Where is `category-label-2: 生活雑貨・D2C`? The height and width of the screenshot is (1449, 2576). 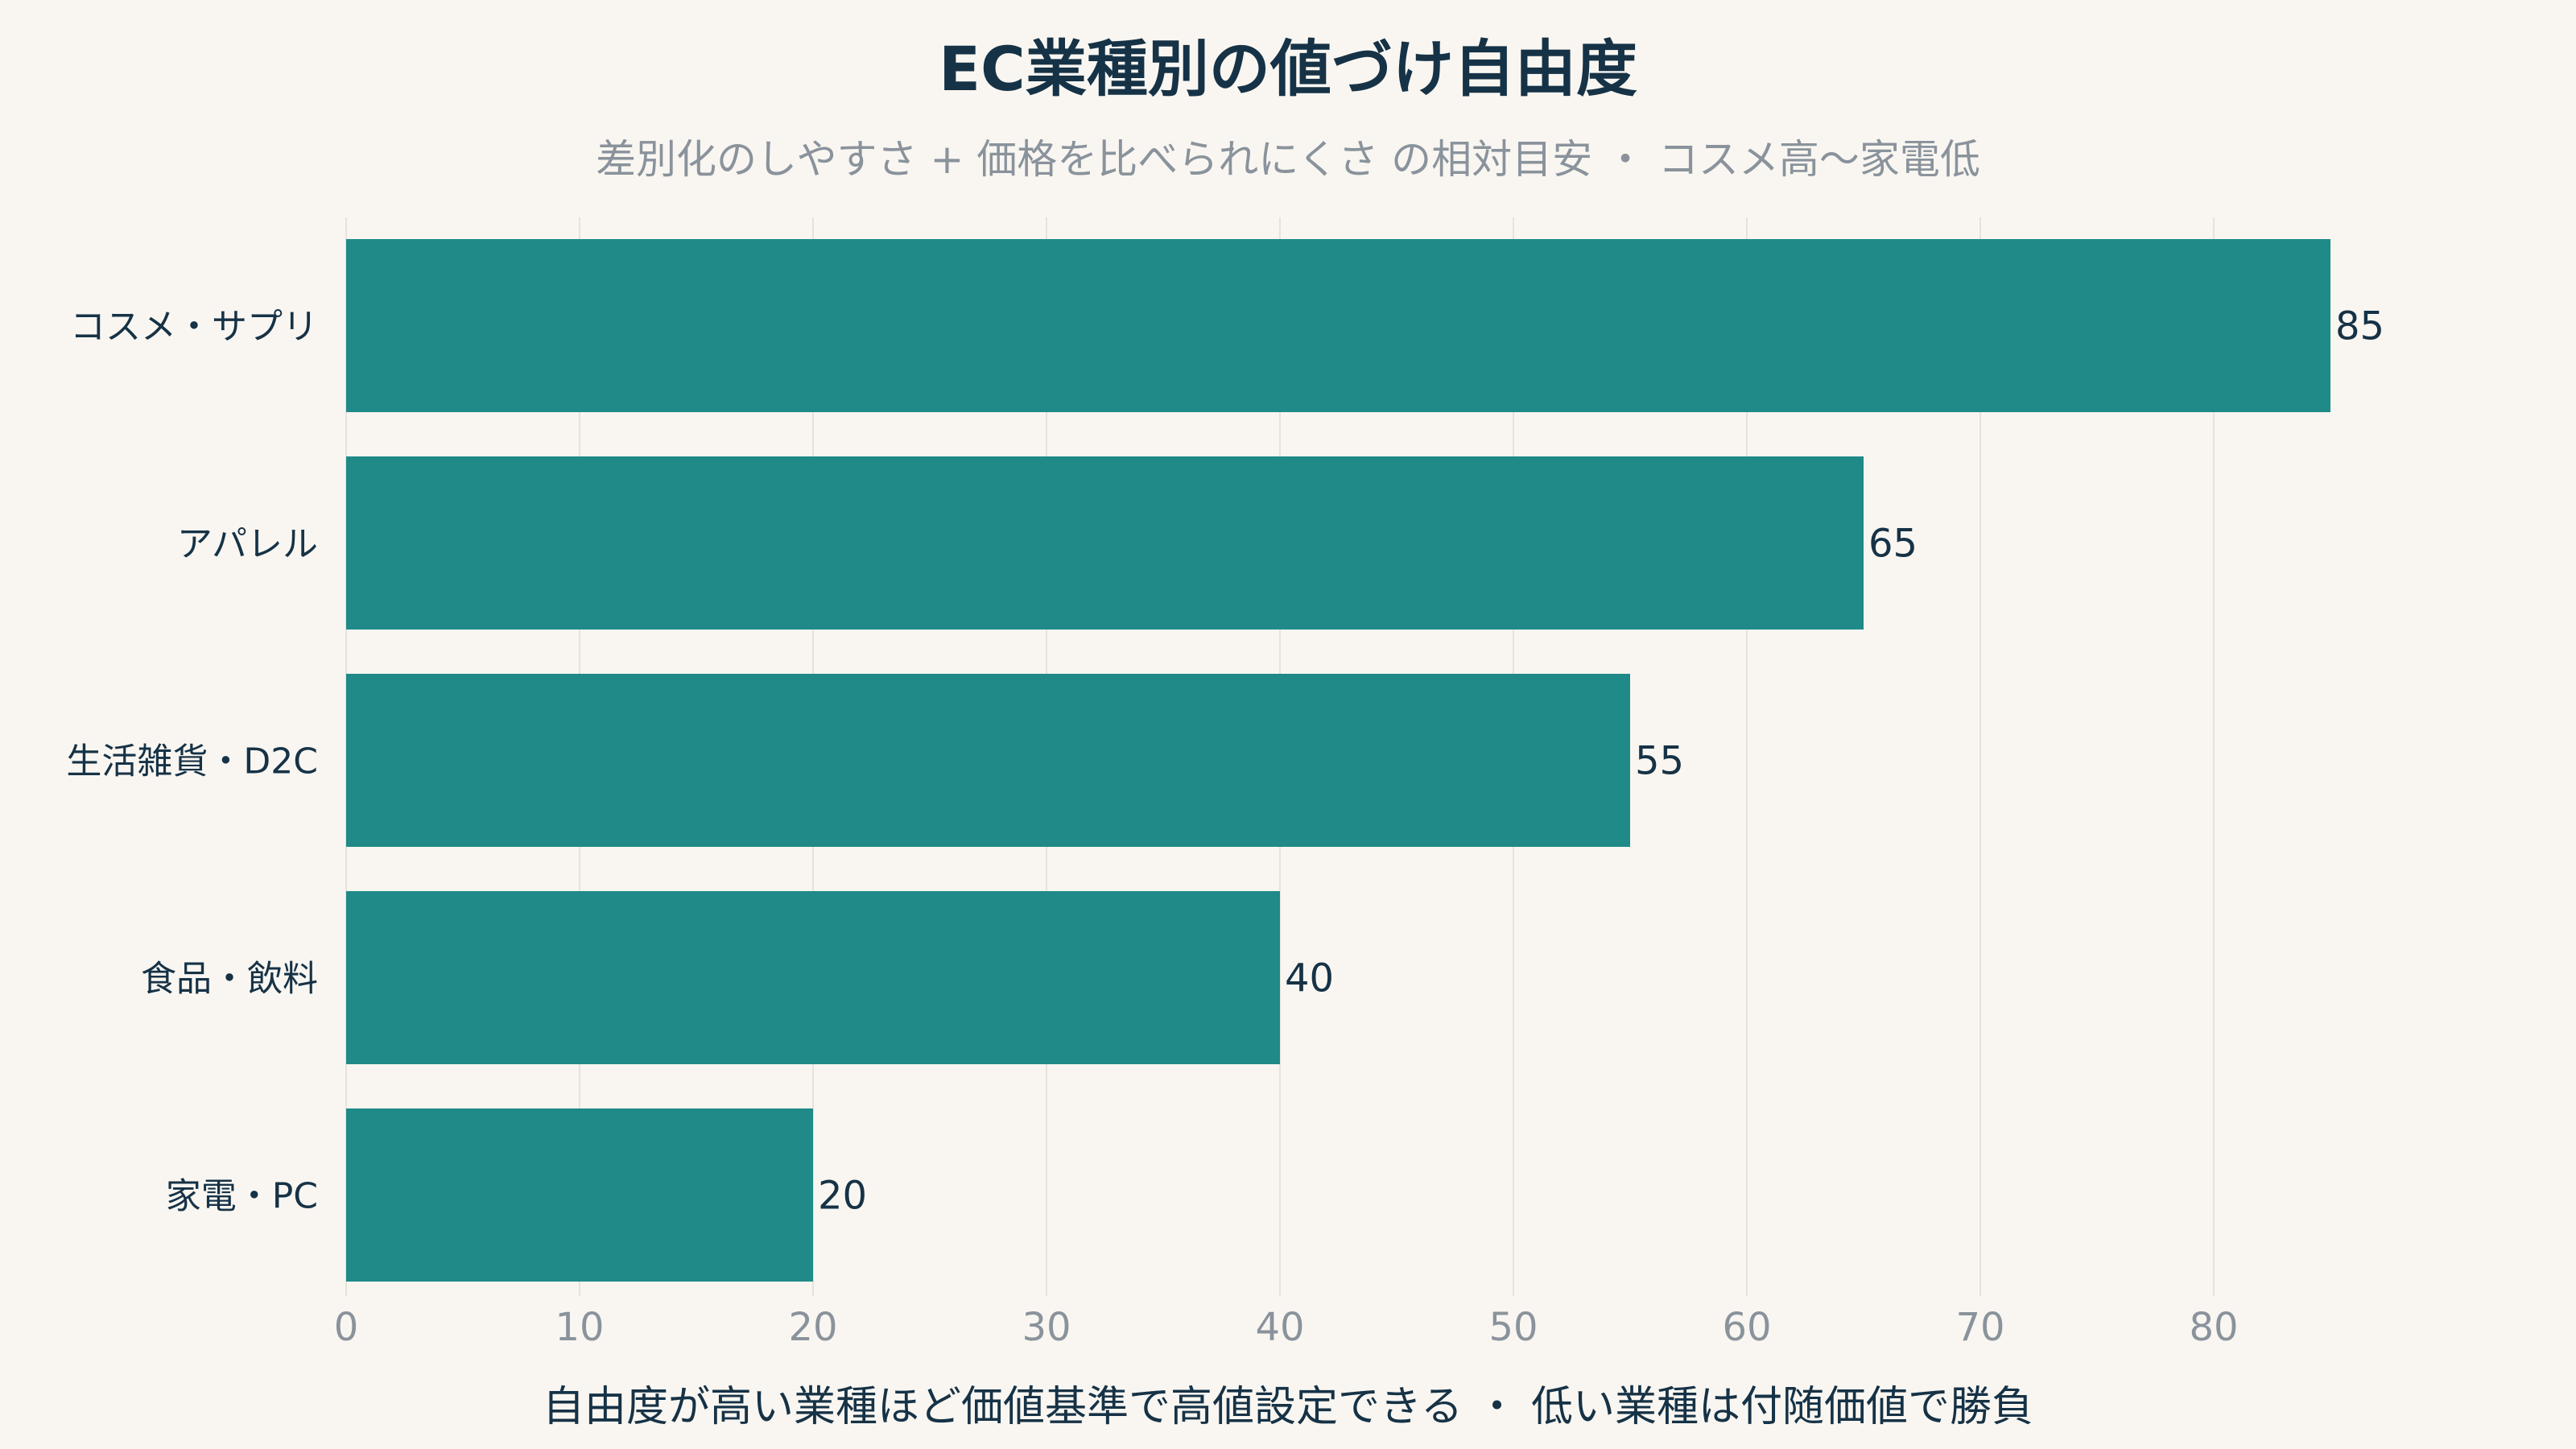 category-label-2: 生活雑貨・D2C is located at coordinates (192, 761).